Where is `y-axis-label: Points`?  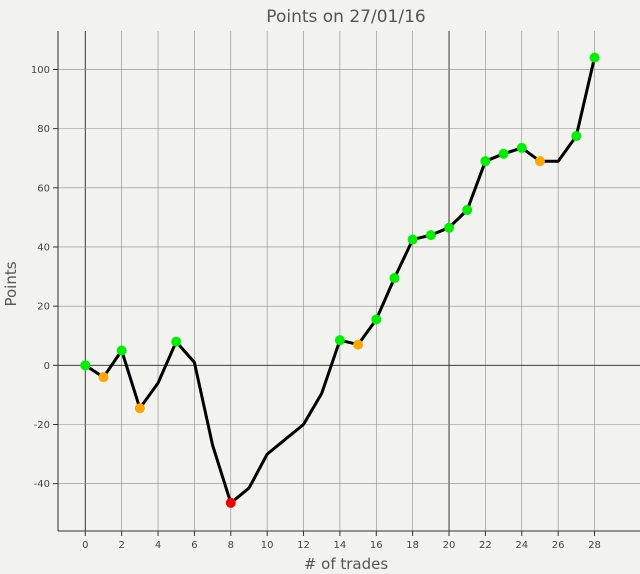 y-axis-label: Points is located at coordinates (11, 283).